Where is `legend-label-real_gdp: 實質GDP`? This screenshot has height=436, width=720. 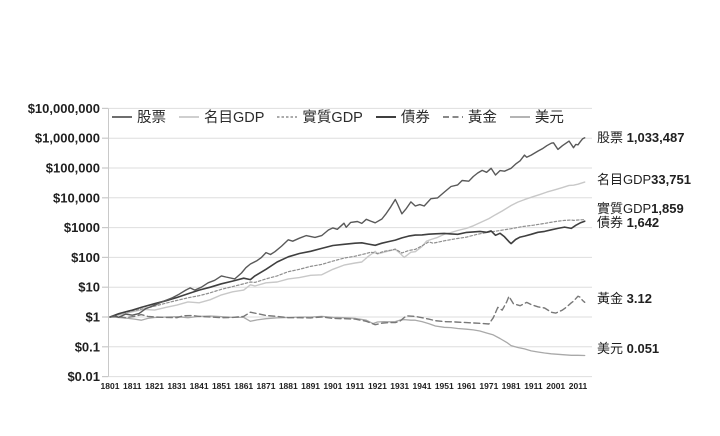 legend-label-real_gdp: 實質GDP is located at coordinates (332, 118).